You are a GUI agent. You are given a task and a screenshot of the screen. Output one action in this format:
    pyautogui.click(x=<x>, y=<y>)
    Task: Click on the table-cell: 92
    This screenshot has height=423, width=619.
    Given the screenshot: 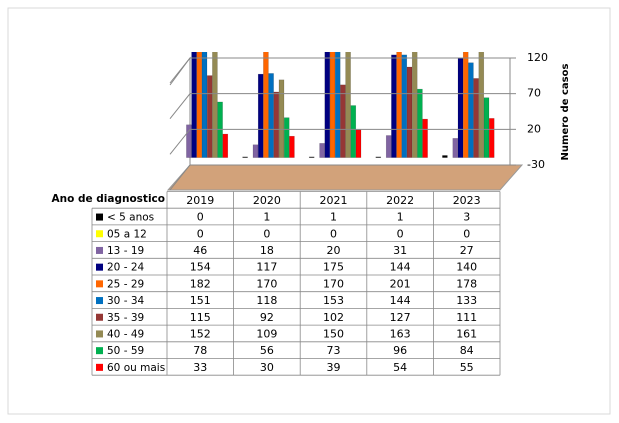 What is the action you would take?
    pyautogui.click(x=267, y=317)
    